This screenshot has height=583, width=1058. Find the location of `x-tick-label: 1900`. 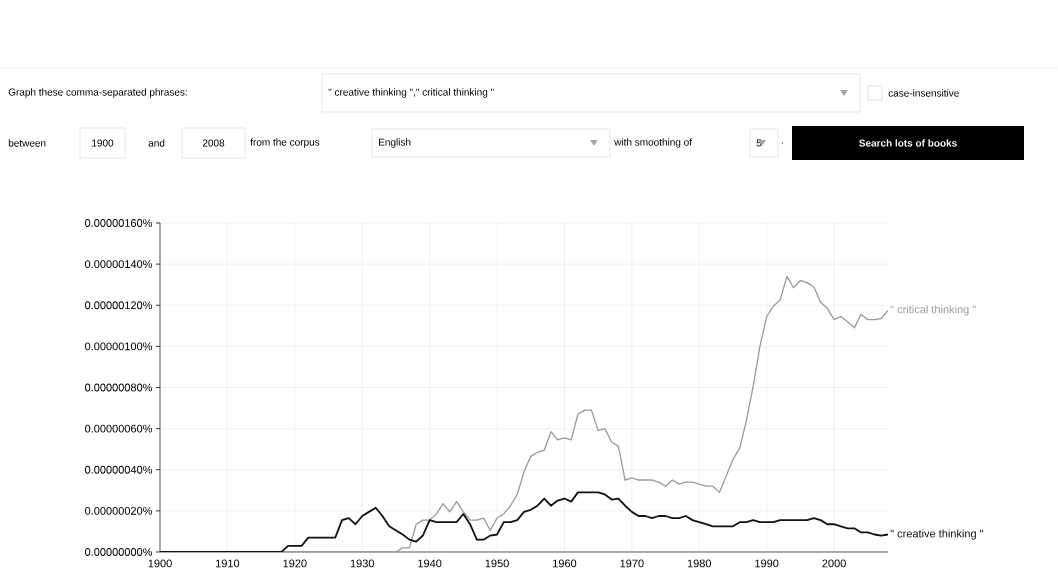

x-tick-label: 1900 is located at coordinates (160, 563).